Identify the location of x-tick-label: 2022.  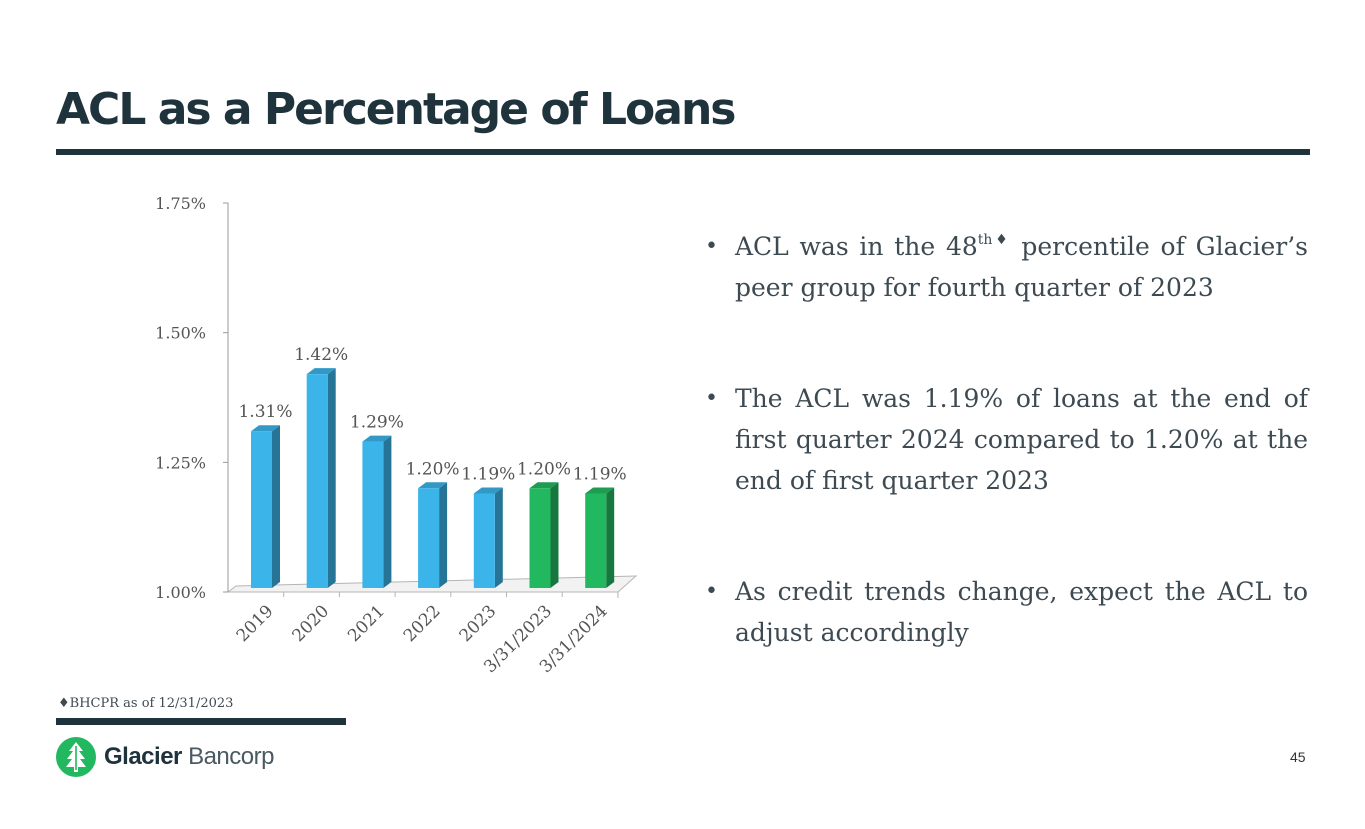
(422, 623).